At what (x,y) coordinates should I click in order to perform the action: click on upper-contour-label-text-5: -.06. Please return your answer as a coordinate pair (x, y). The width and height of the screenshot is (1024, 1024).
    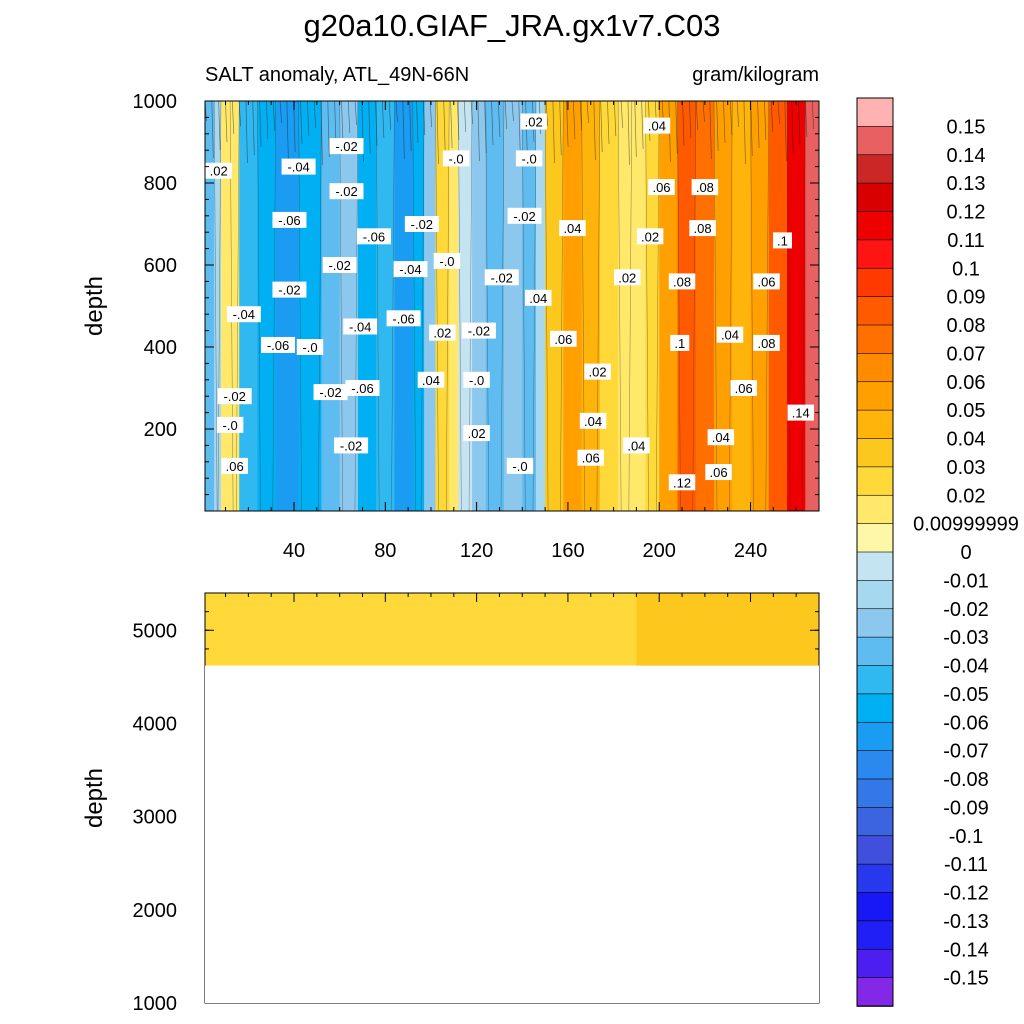
    Looking at the image, I should click on (278, 345).